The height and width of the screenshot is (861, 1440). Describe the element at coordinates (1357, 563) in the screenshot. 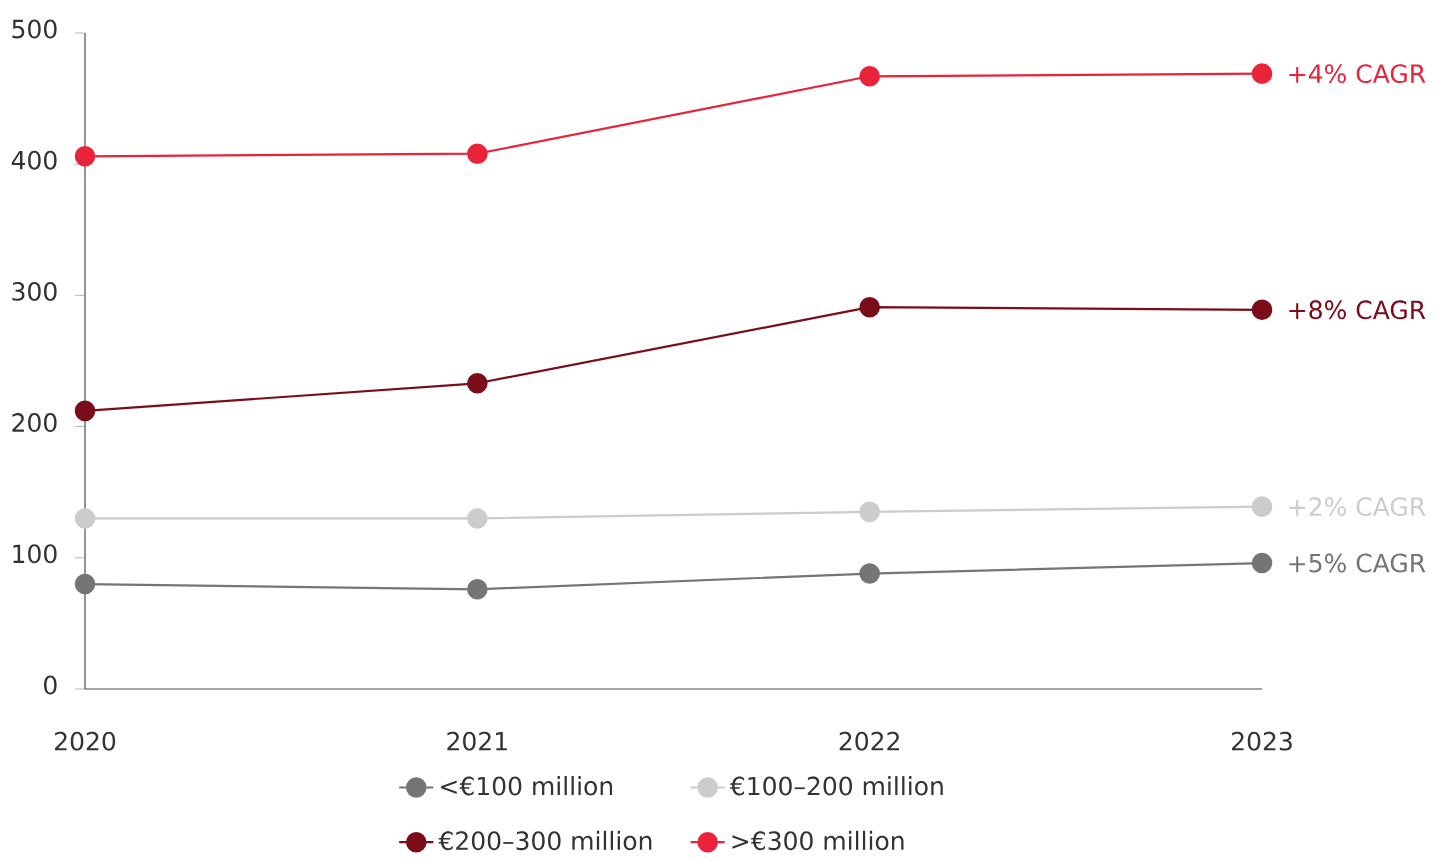

I see `annotation: +5% CAGR` at that location.